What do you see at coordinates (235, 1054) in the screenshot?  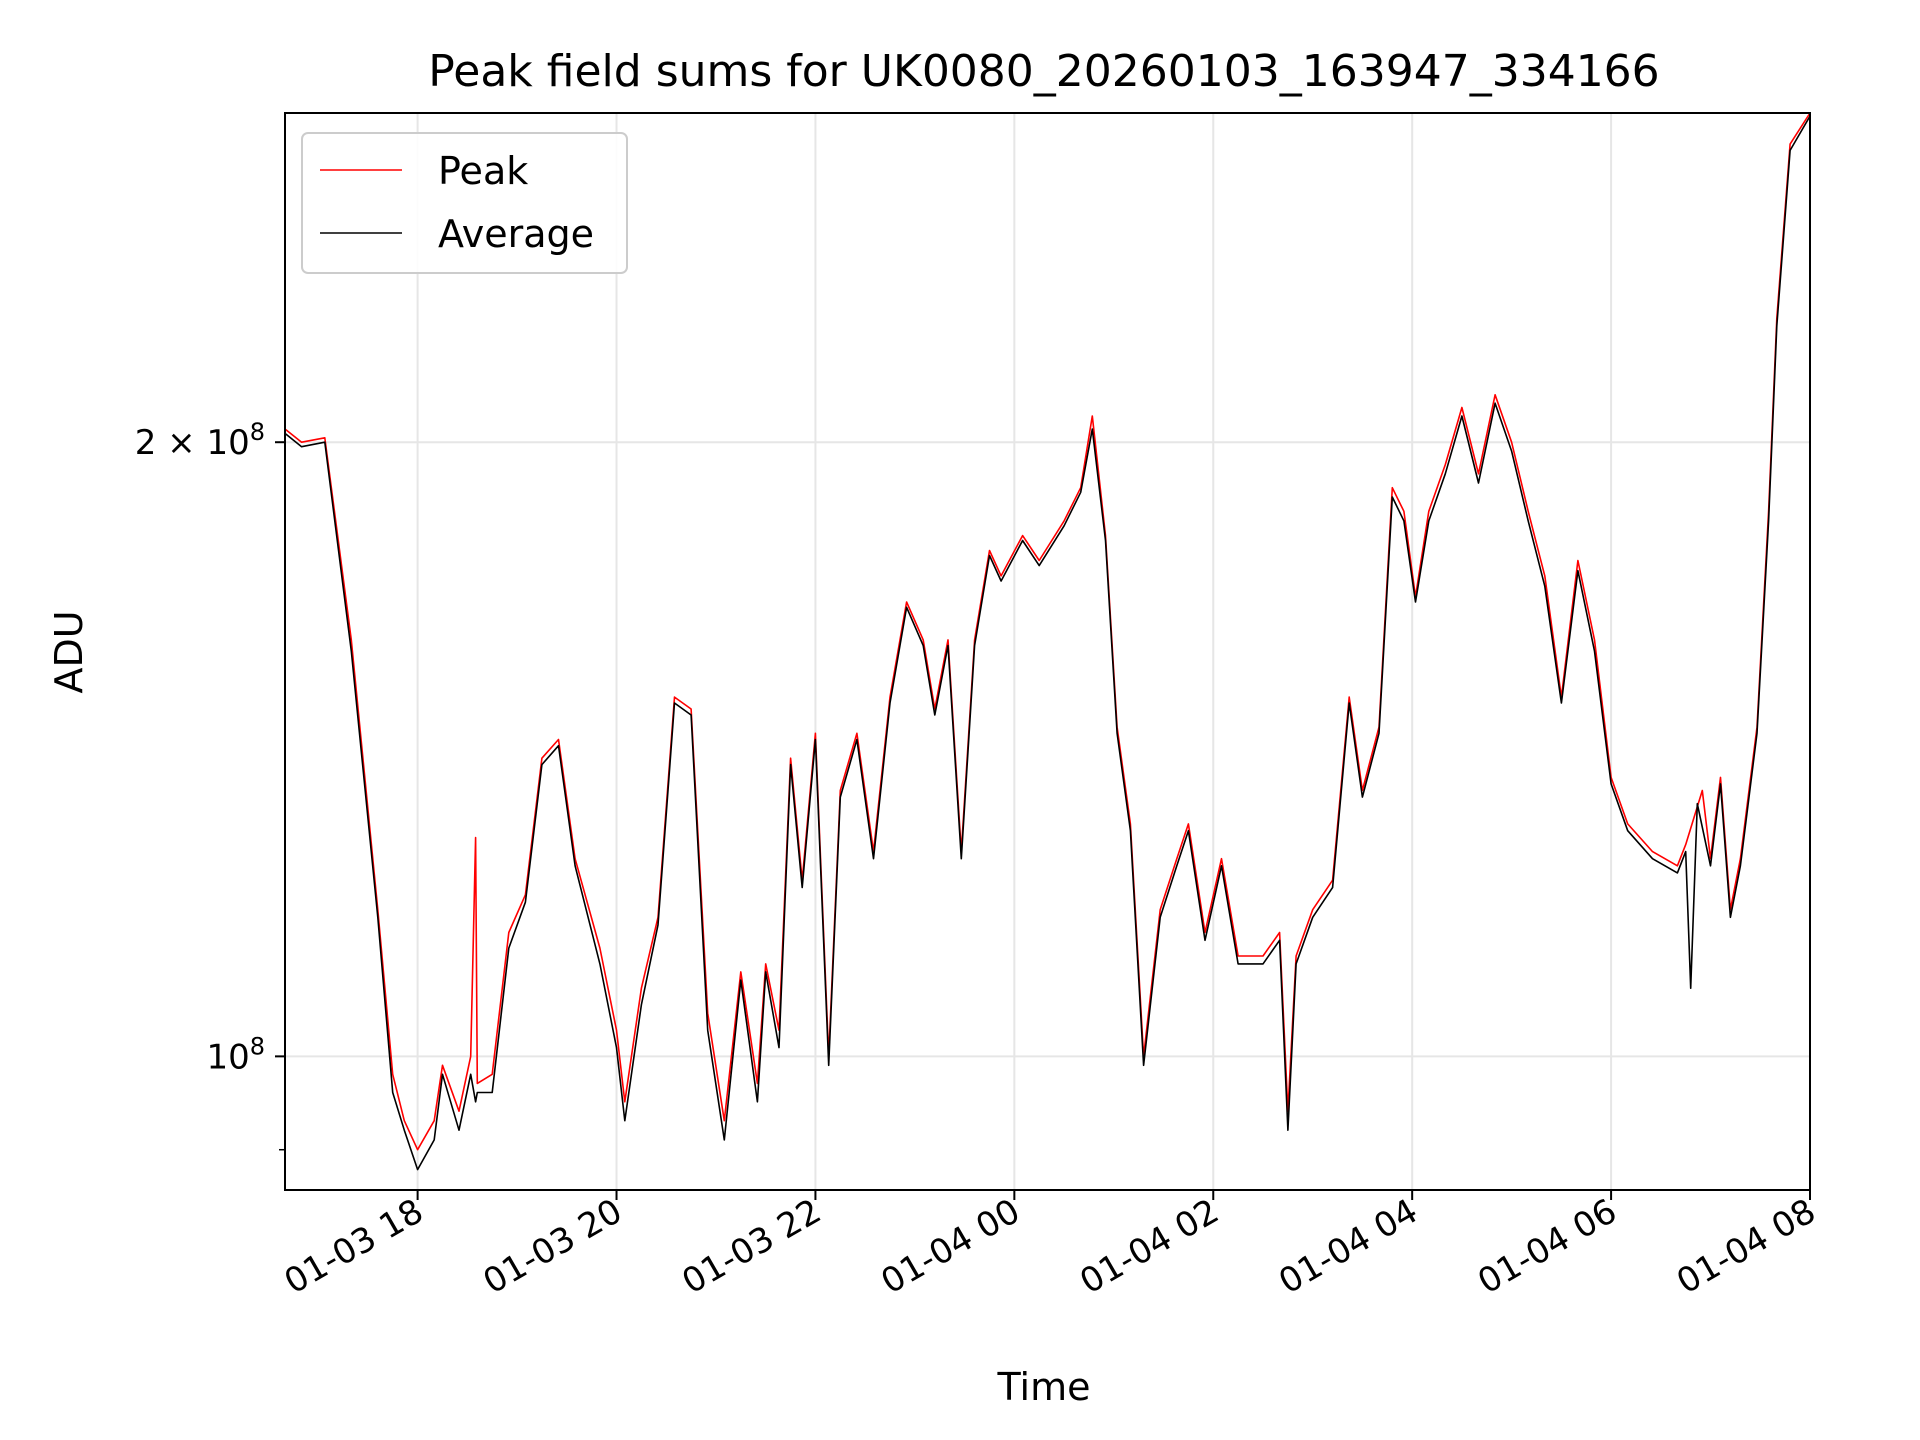 I see `y-tick-label: 108` at bounding box center [235, 1054].